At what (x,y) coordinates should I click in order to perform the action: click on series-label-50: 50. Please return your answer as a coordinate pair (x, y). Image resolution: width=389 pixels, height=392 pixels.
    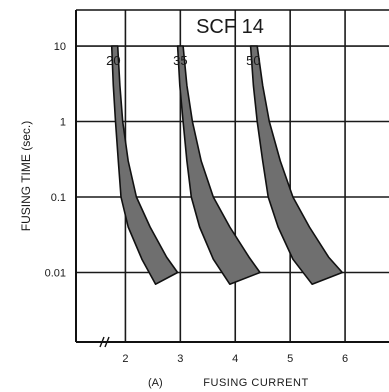
    Looking at the image, I should click on (253, 60).